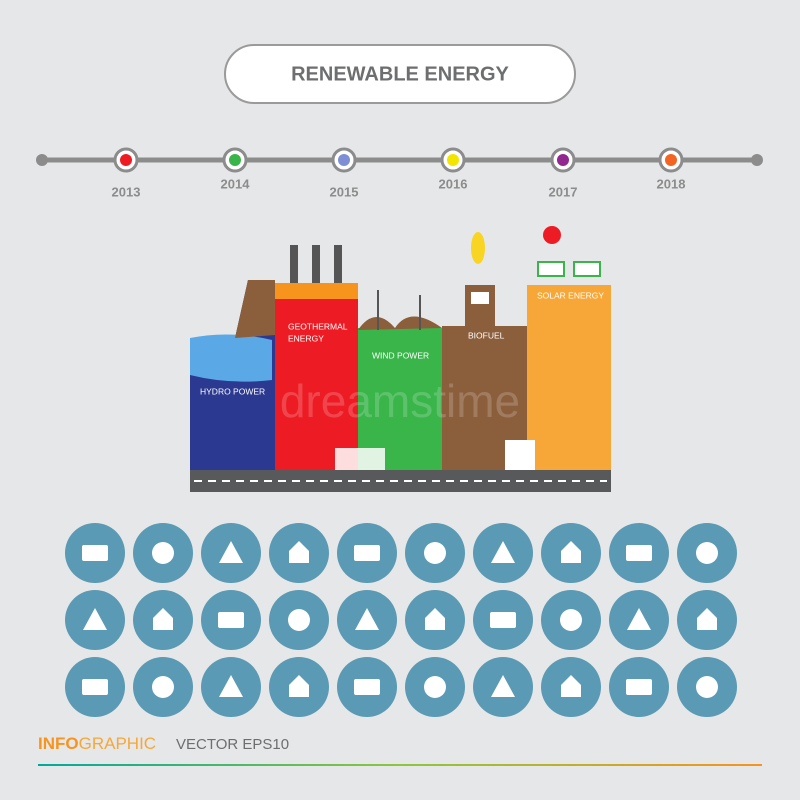  What do you see at coordinates (231, 358) in the screenshot?
I see `water` at bounding box center [231, 358].